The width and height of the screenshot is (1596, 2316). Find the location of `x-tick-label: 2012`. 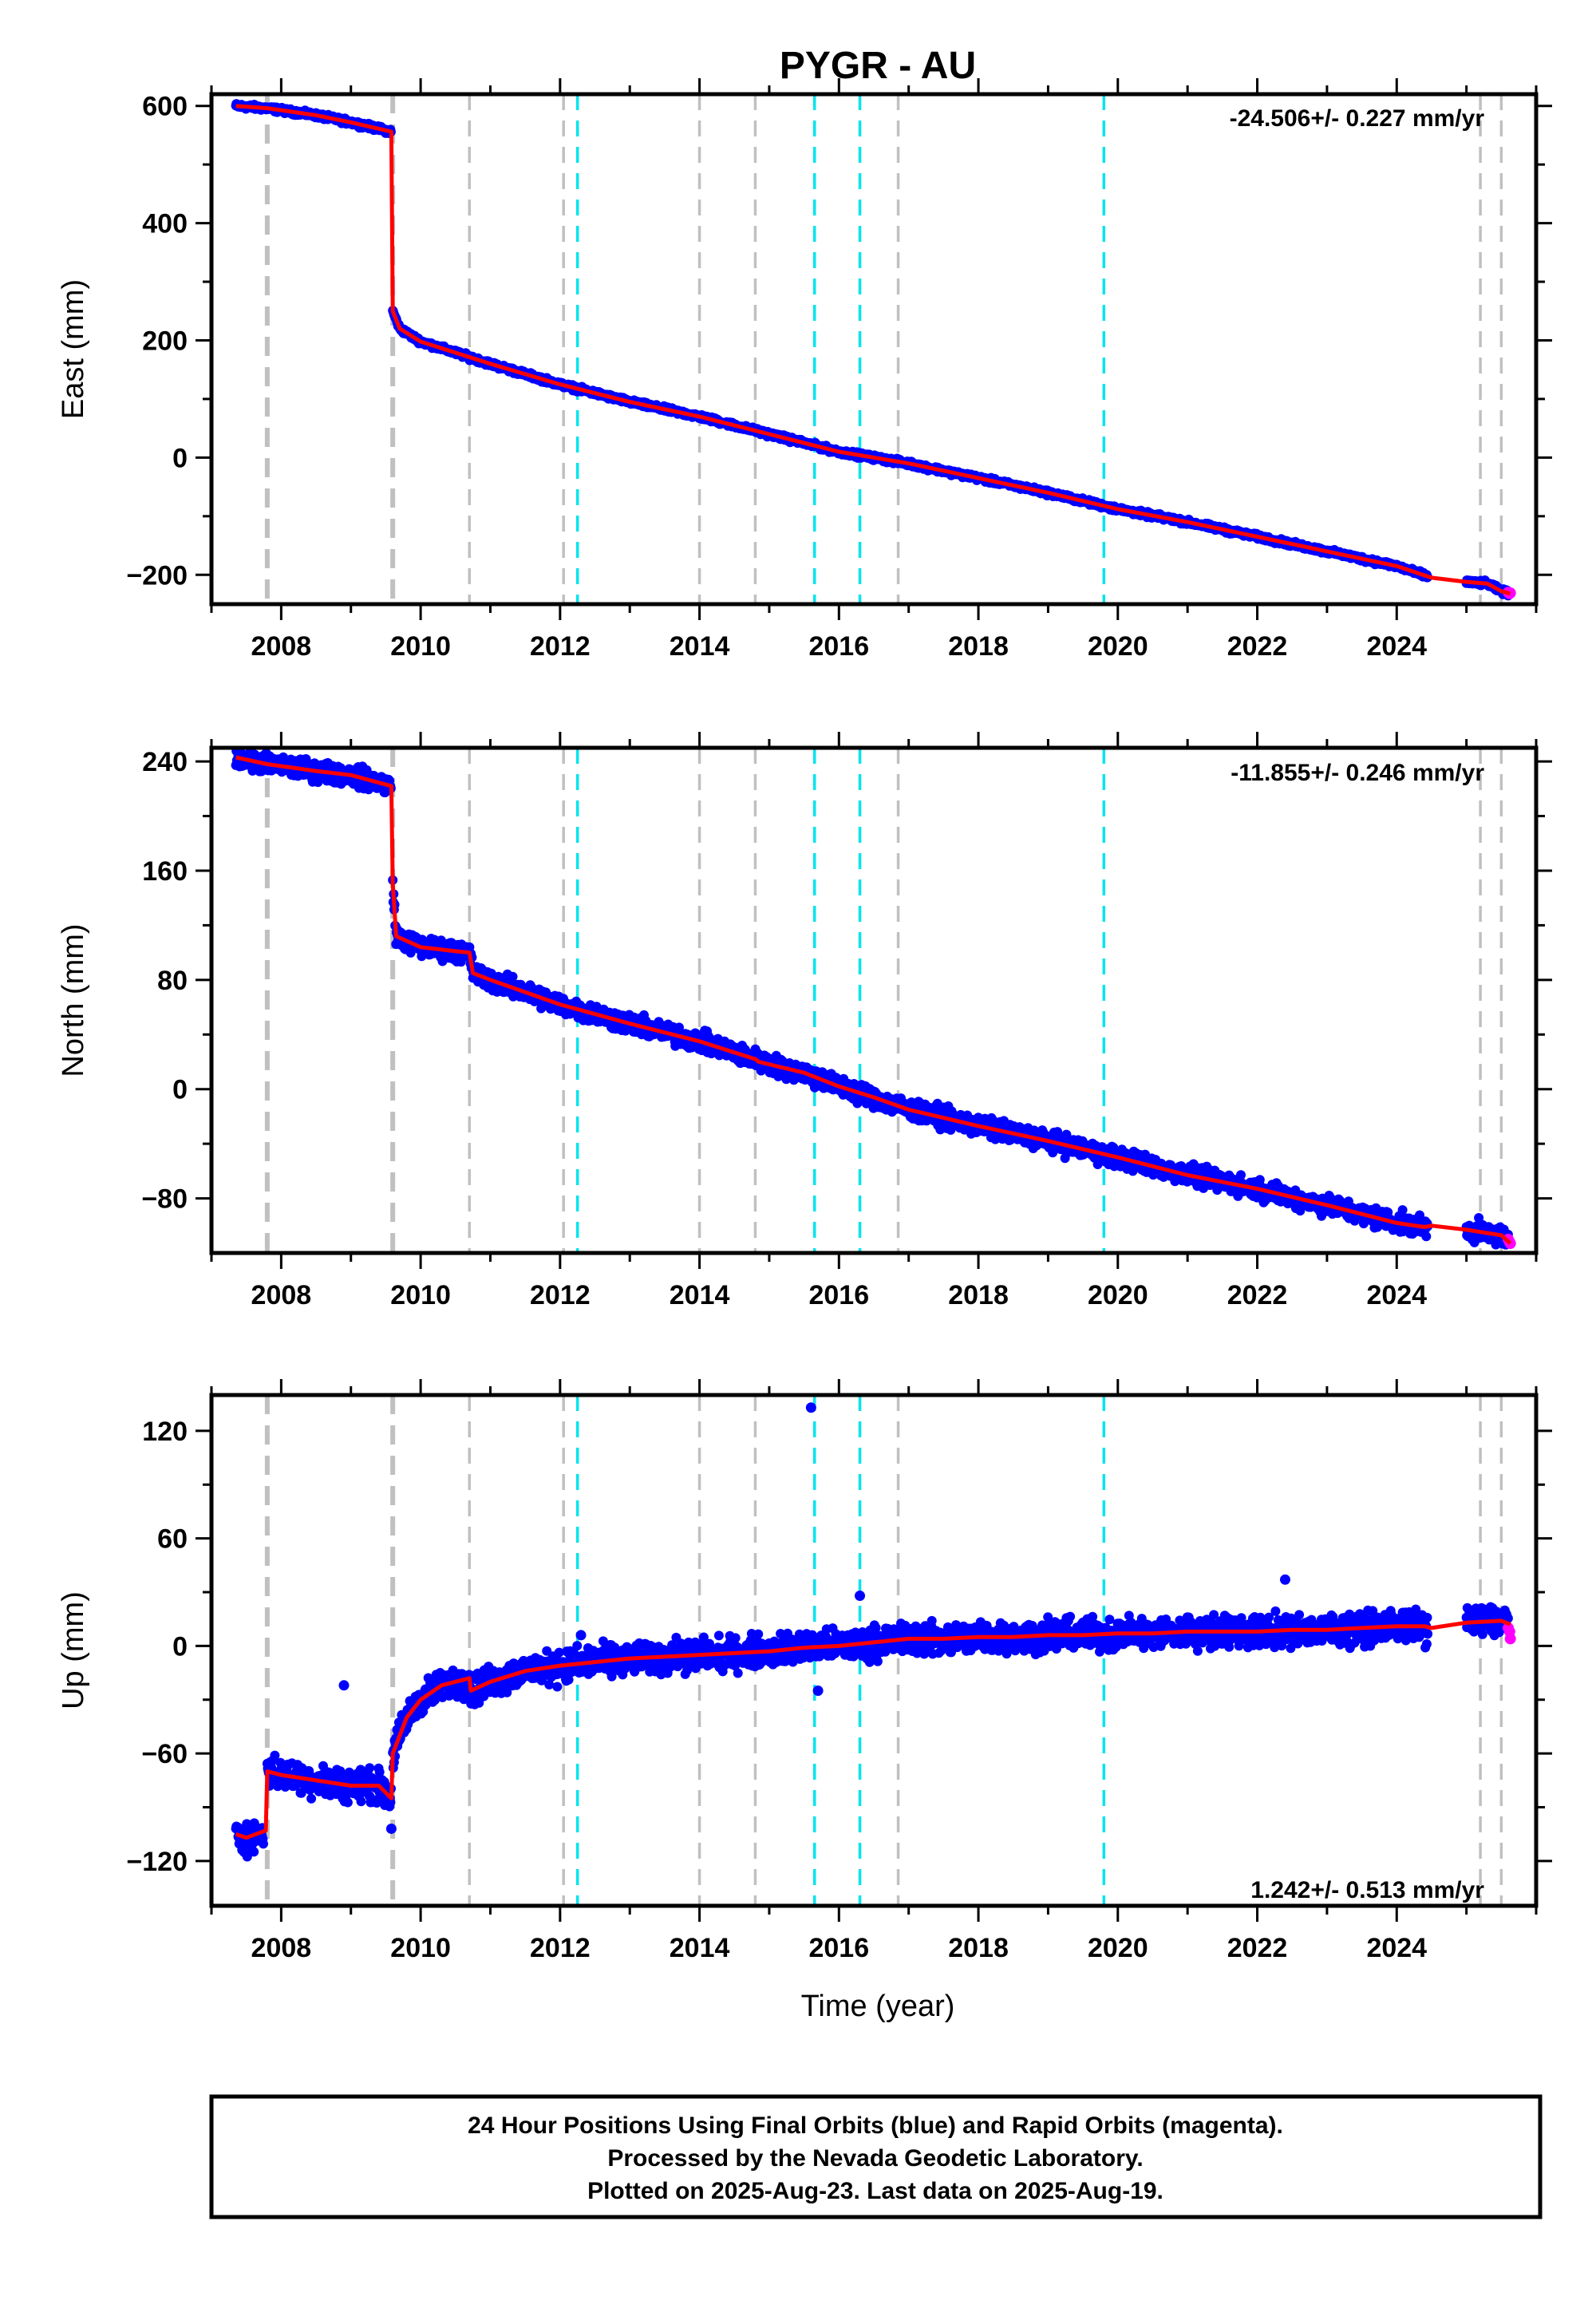

x-tick-label: 2012 is located at coordinates (560, 646).